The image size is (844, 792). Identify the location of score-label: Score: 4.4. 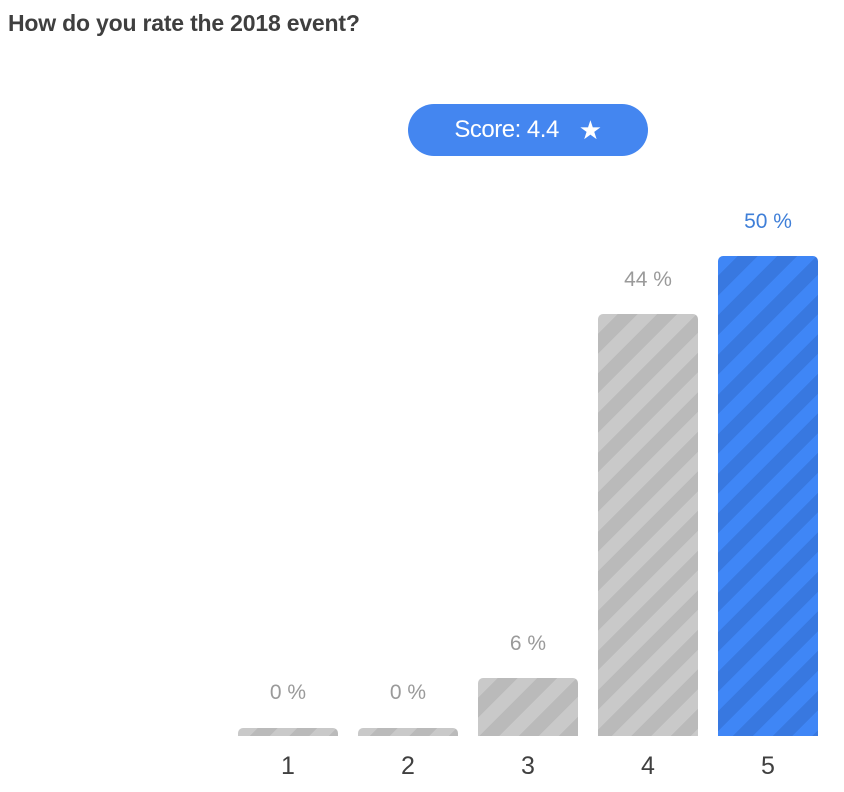
(506, 129).